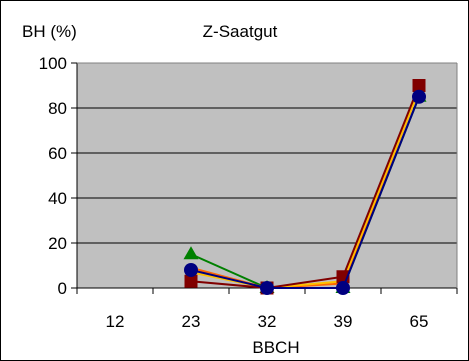 This screenshot has height=361, width=469. Describe the element at coordinates (275, 347) in the screenshot. I see `x-axis-label: BBCH` at that location.